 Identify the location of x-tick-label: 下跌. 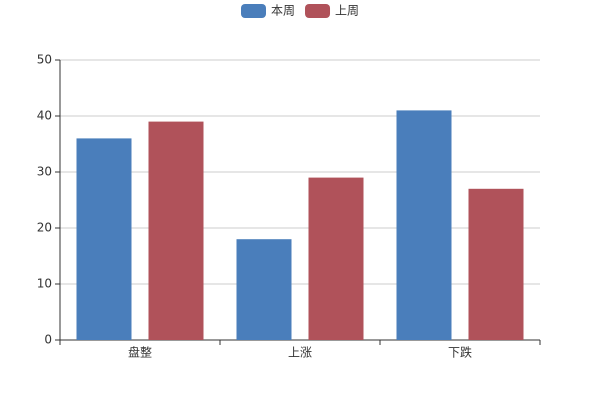
(460, 352).